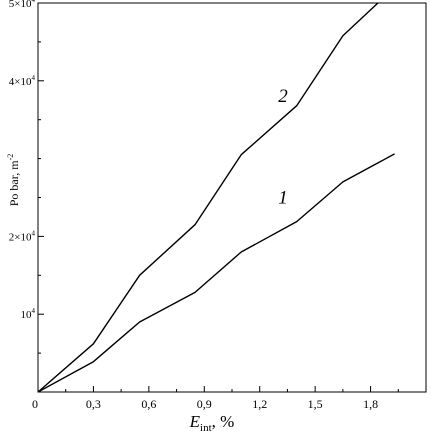 Image resolution: width=431 pixels, height=431 pixels. I want to click on y-tick-base: 10, so click(27, 315).